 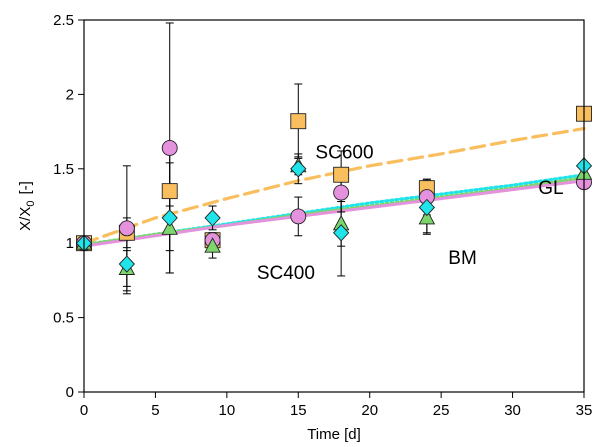 What do you see at coordinates (336, 405) in the screenshot?
I see `x-axis-ticks: 0 5 10 15 20 25 30 35` at bounding box center [336, 405].